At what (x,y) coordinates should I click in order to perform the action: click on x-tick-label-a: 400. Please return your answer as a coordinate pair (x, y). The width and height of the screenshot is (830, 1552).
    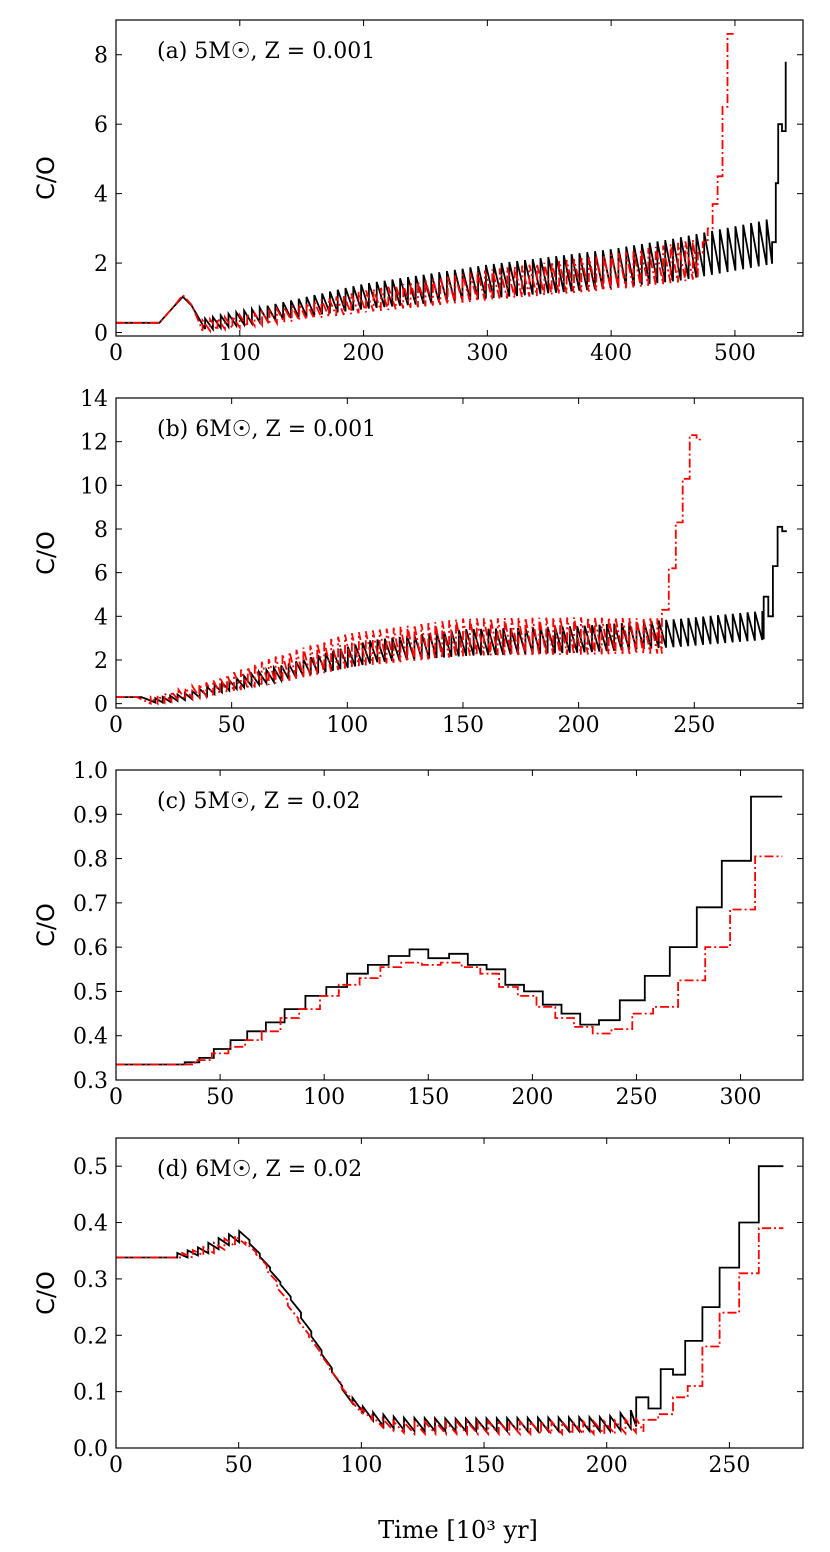
    Looking at the image, I should click on (611, 353).